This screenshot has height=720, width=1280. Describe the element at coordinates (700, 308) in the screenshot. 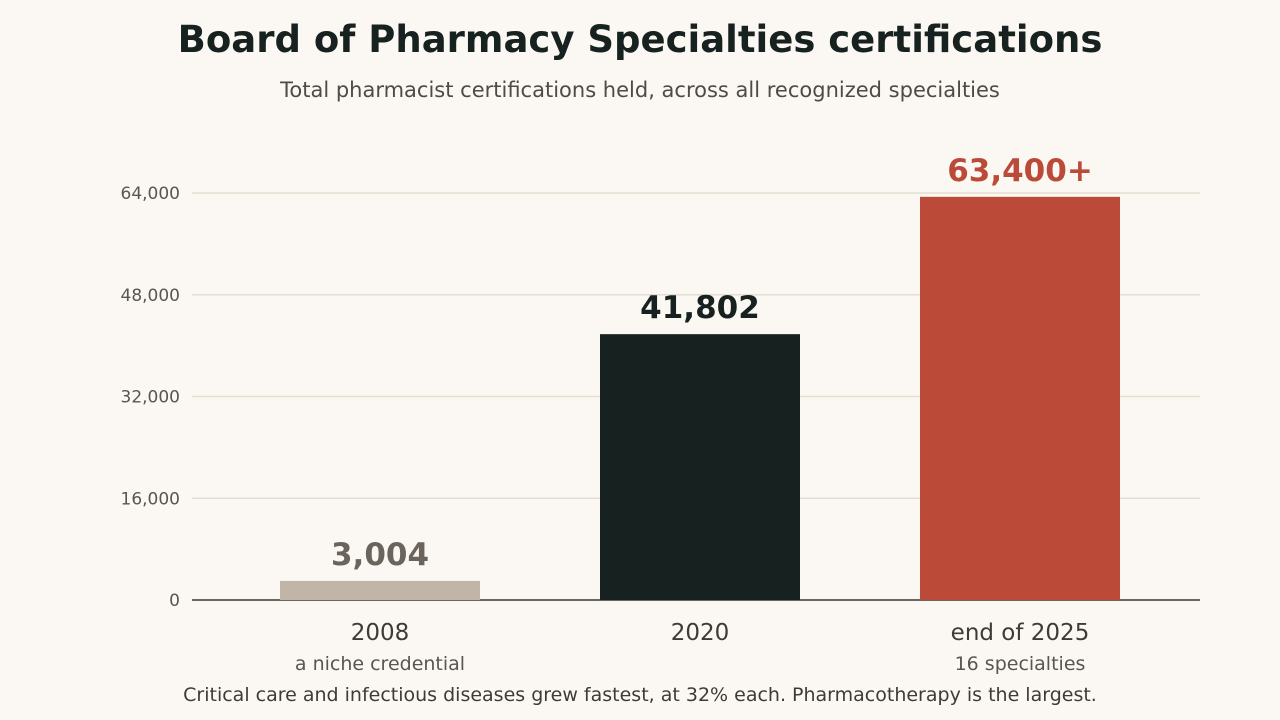

I see `data-label: 41,802` at that location.